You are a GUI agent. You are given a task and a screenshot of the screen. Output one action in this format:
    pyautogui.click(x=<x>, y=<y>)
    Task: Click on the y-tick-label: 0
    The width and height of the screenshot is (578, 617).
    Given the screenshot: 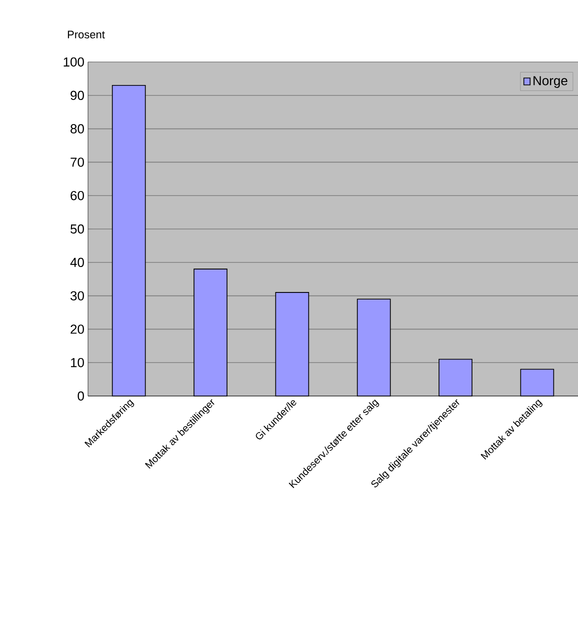 What is the action you would take?
    pyautogui.click(x=81, y=396)
    